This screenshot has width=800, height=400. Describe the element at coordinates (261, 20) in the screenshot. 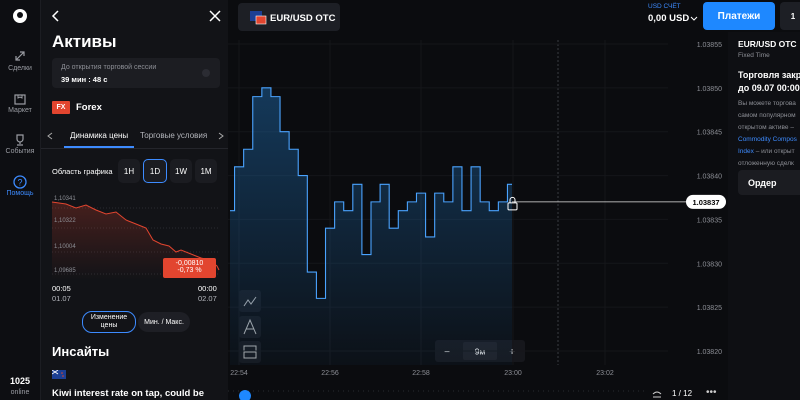

I see `us-flag` at that location.